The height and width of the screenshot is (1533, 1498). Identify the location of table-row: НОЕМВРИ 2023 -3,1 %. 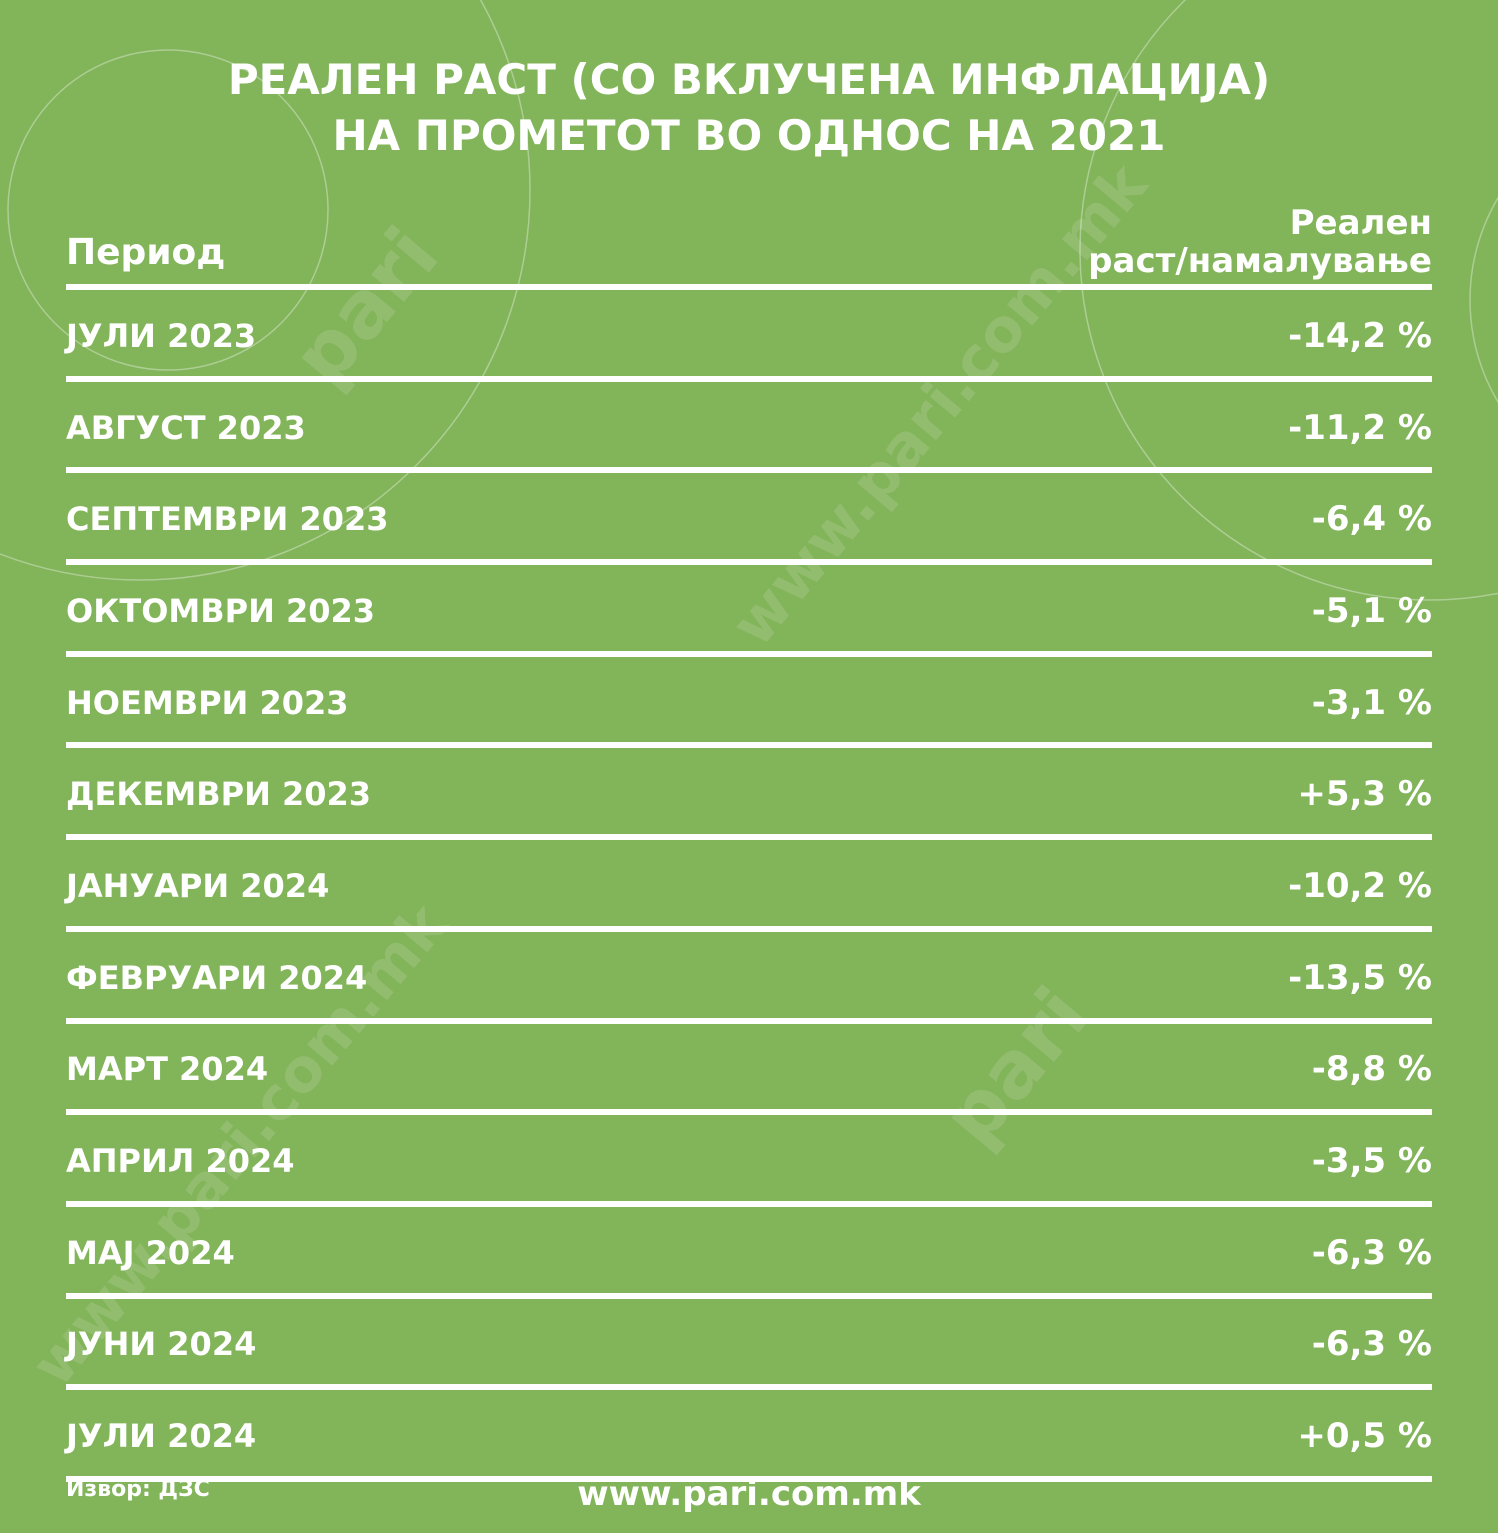
(749, 703).